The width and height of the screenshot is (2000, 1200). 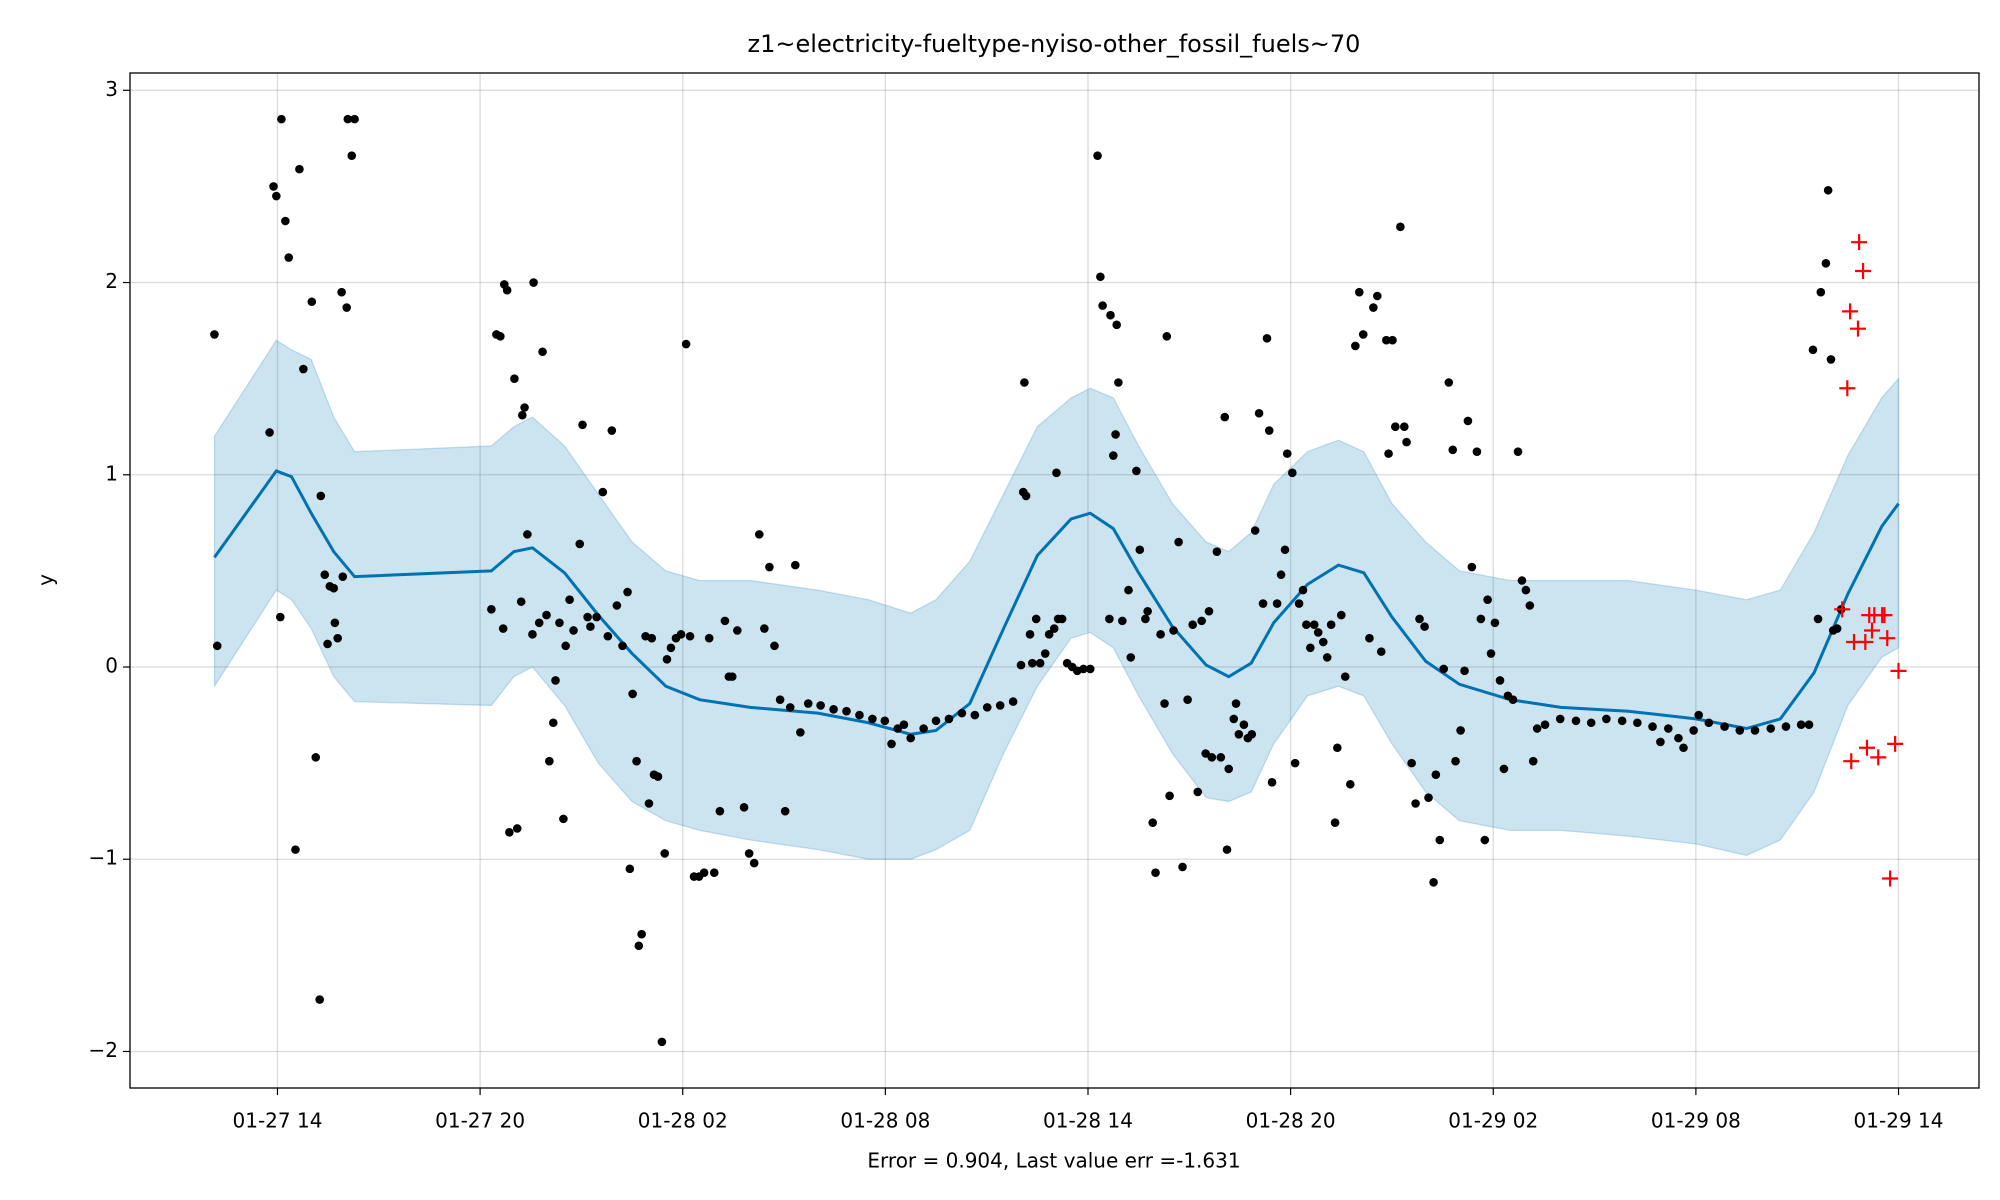 I want to click on y-tick-label: 1, so click(x=111, y=473).